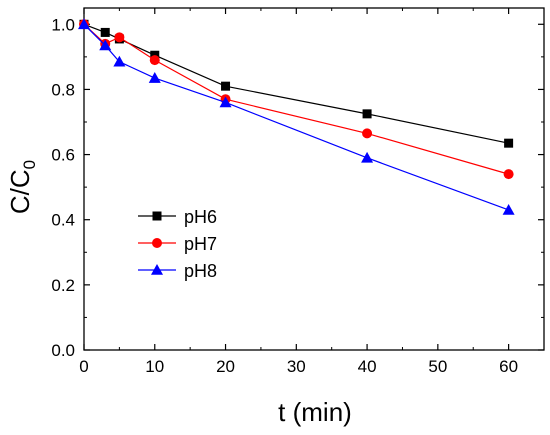 This screenshot has width=550, height=435. I want to click on y-axis-title: C/C0, so click(22, 187).